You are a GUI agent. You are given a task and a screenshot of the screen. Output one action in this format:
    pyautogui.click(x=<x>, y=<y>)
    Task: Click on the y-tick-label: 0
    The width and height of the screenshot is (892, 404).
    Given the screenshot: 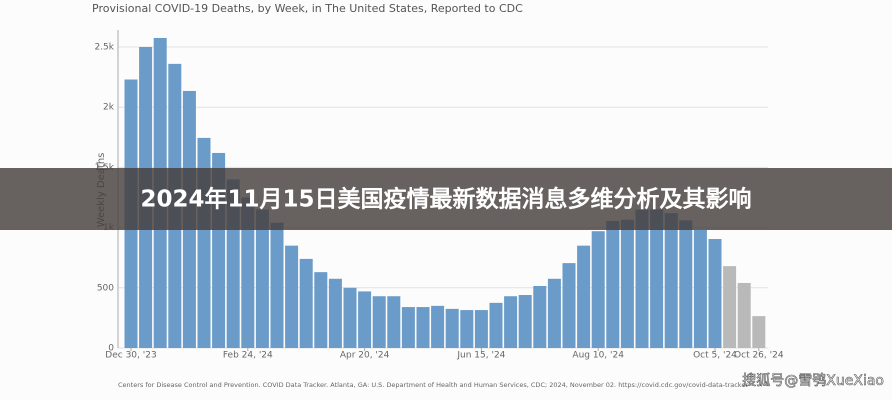 What is the action you would take?
    pyautogui.click(x=111, y=349)
    